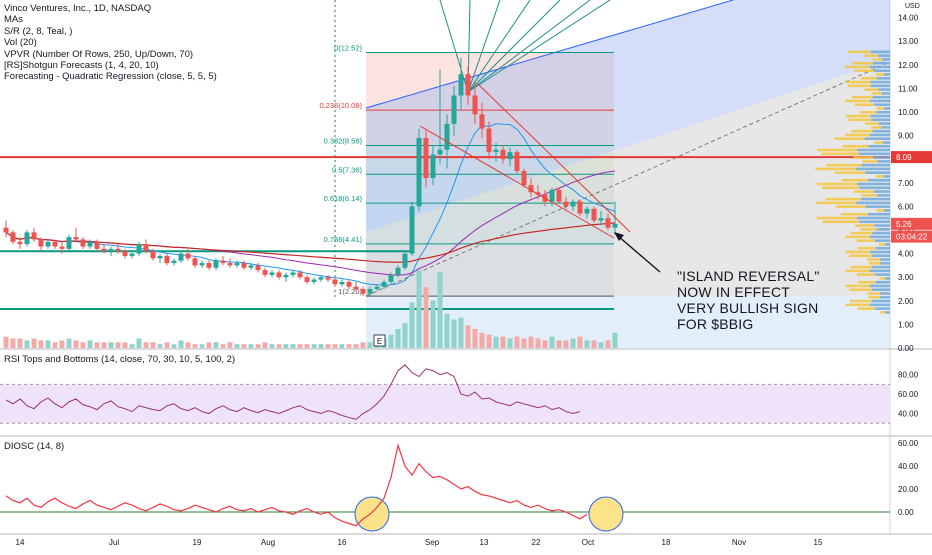  I want to click on legend-indicator: Vol (20), so click(20, 43).